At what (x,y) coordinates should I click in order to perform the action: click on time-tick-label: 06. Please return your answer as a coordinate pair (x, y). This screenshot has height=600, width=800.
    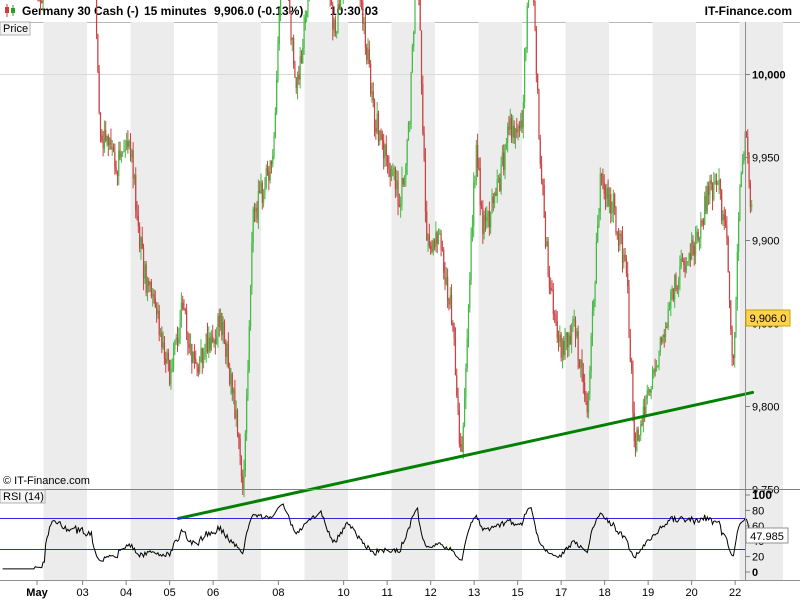
    Looking at the image, I should click on (213, 593).